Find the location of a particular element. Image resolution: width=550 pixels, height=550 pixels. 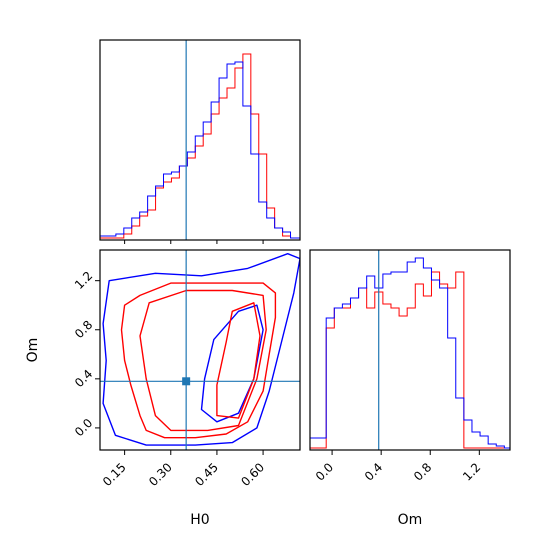

x-tick-label: 0.0 is located at coordinates (324, 471).